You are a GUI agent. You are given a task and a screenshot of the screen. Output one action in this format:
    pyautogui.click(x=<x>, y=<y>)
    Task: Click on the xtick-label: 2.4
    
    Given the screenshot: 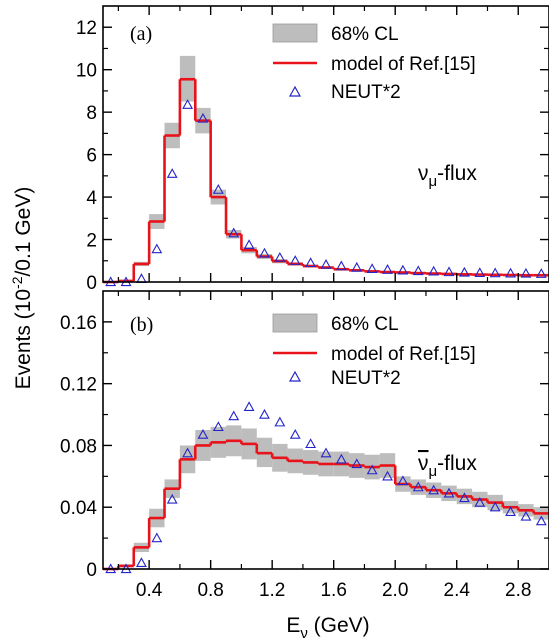 What is the action you would take?
    pyautogui.click(x=457, y=590)
    